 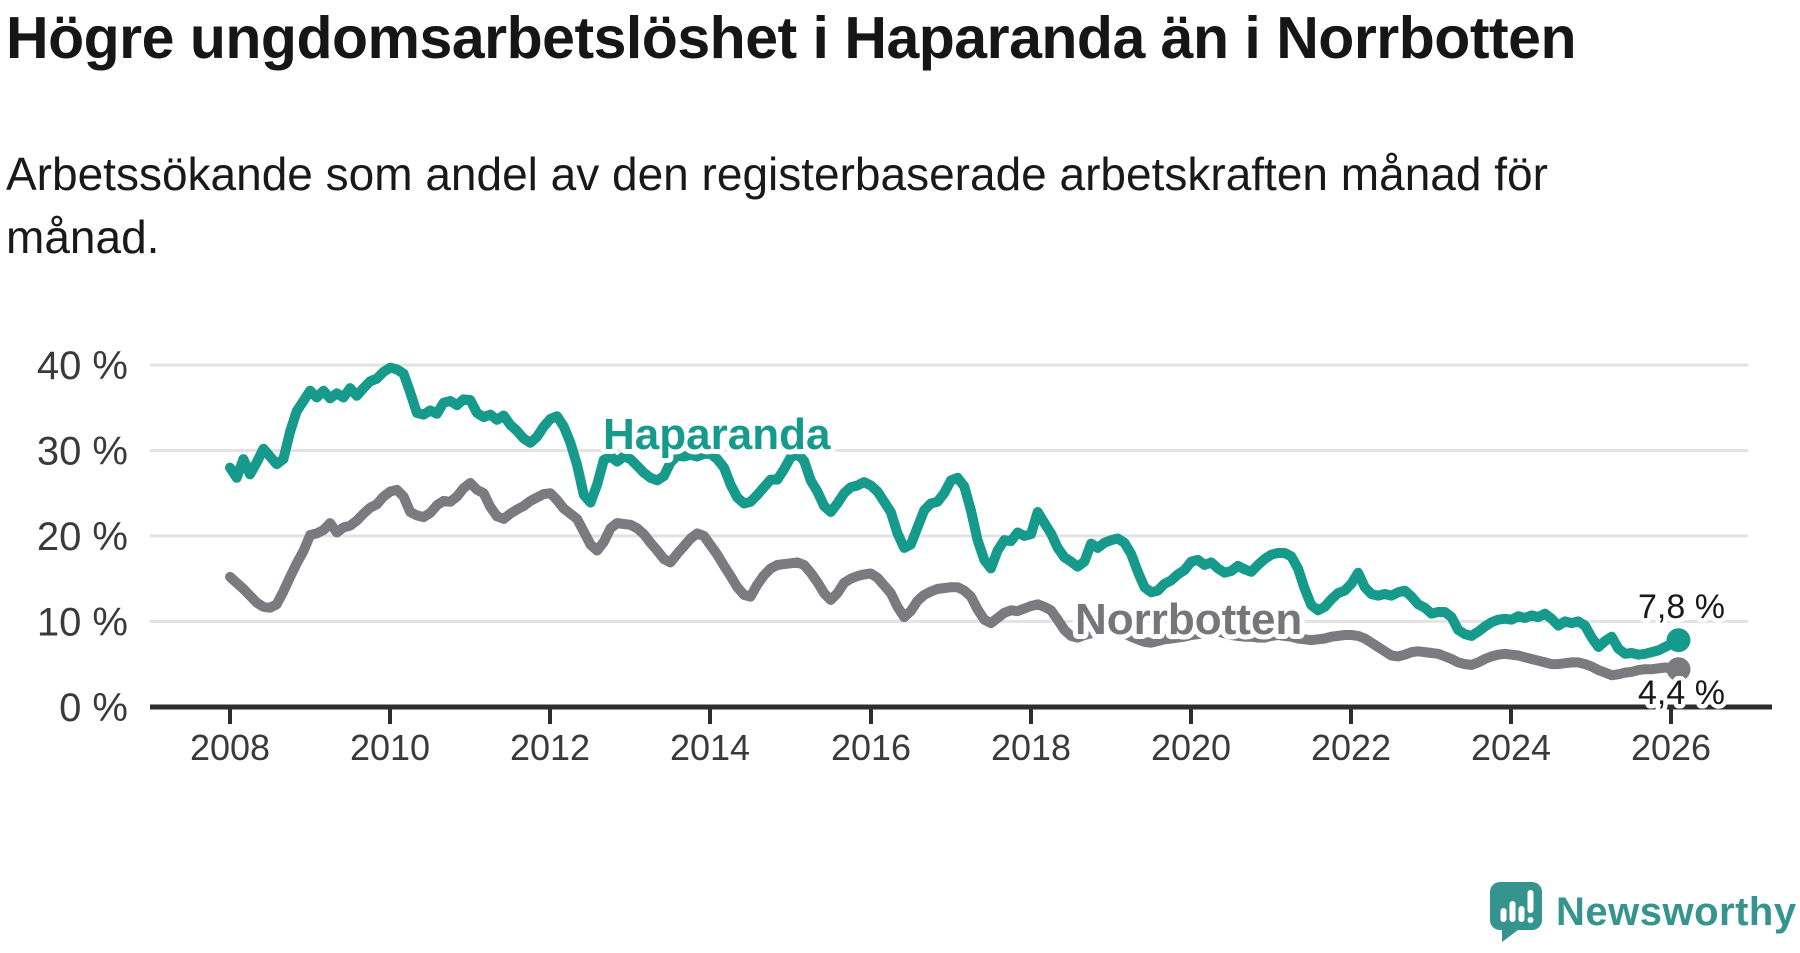 What do you see at coordinates (390, 747) in the screenshot?
I see `x-tick-label-2010: 2010` at bounding box center [390, 747].